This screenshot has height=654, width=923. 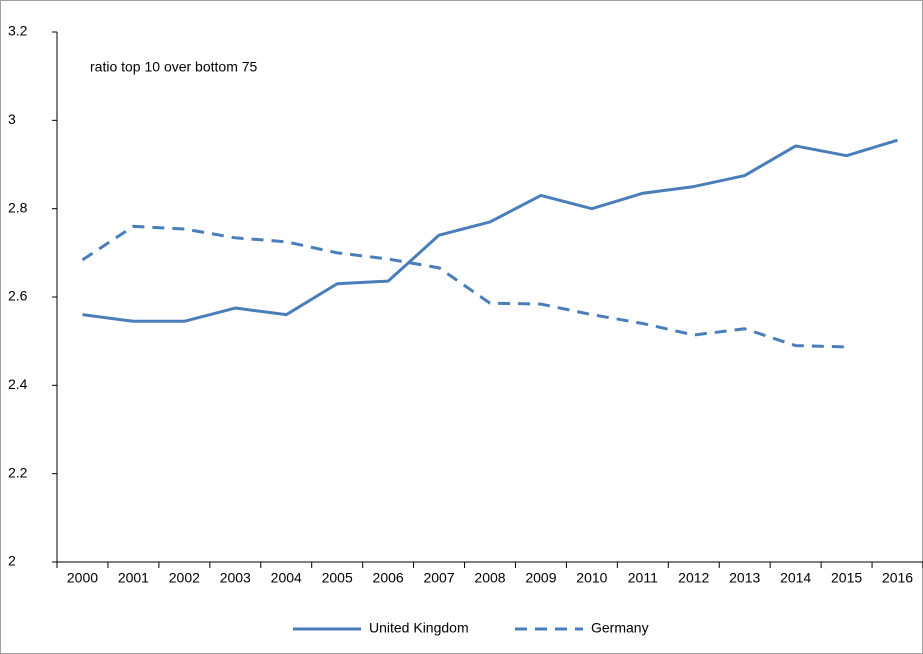 I want to click on y-tick-label: 2.6, so click(x=18, y=296).